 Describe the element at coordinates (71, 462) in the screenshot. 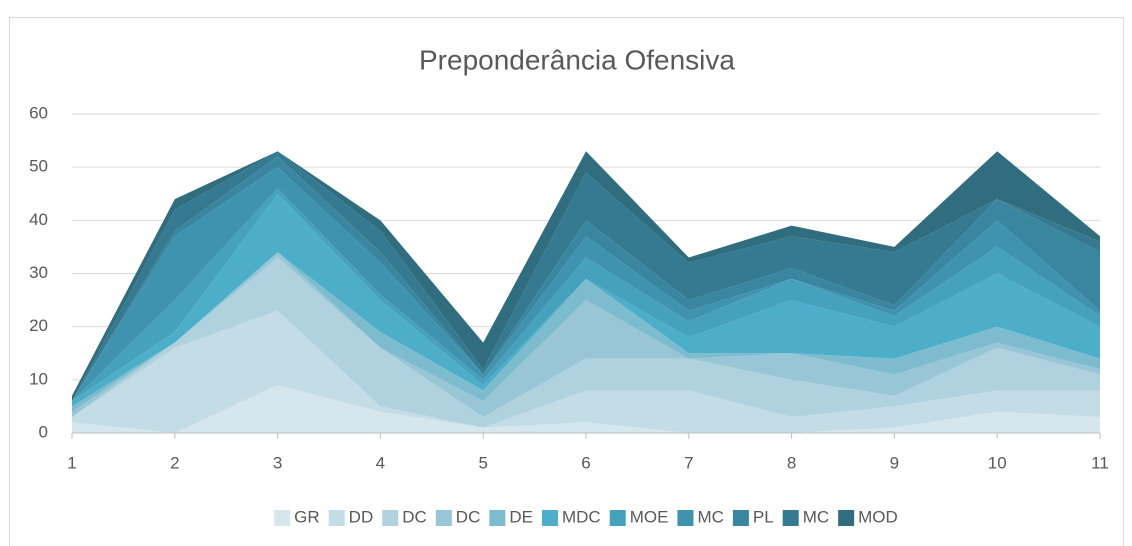

I see `x-tick-label: 1` at that location.